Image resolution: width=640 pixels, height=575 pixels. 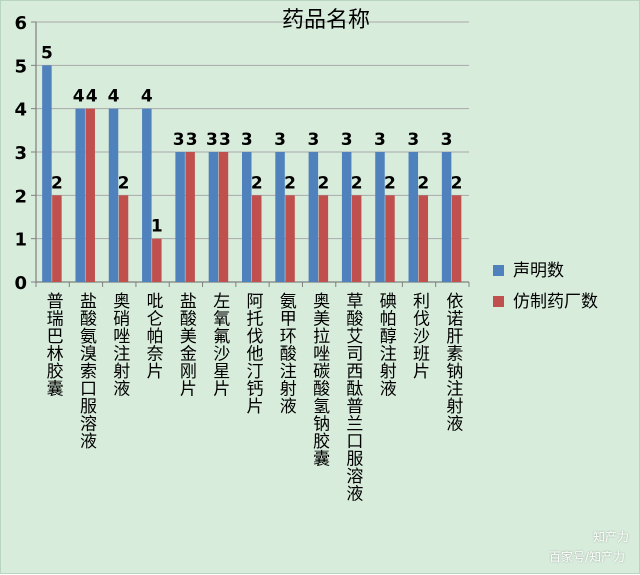 What do you see at coordinates (157, 227) in the screenshot?
I see `data-label: 1` at bounding box center [157, 227].